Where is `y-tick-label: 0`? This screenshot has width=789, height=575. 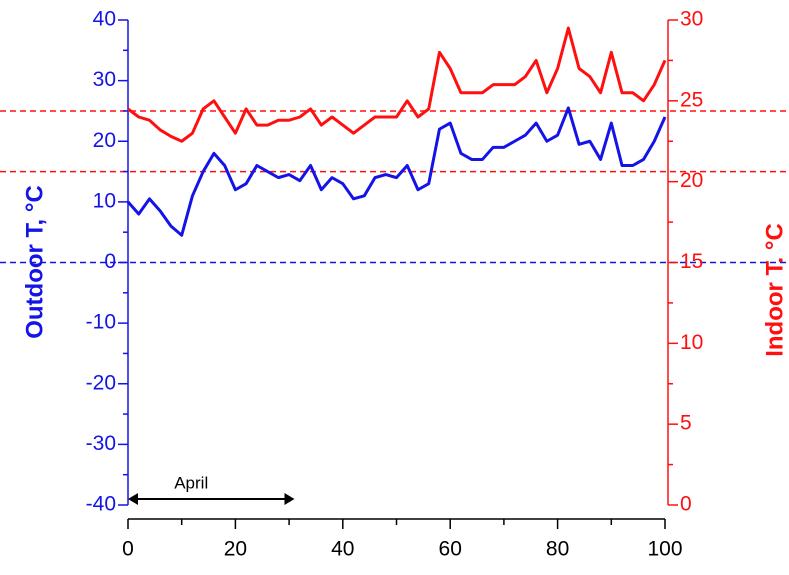 y-tick-label: 0 is located at coordinates (110, 261).